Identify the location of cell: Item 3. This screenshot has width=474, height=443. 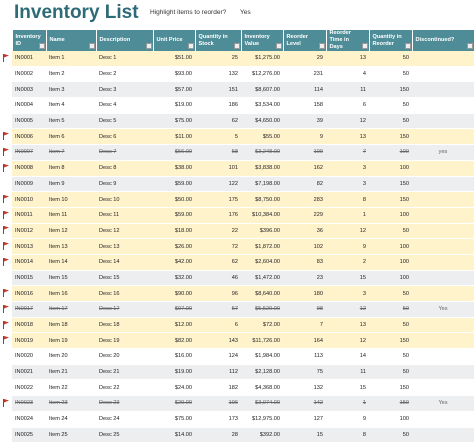
(71, 90).